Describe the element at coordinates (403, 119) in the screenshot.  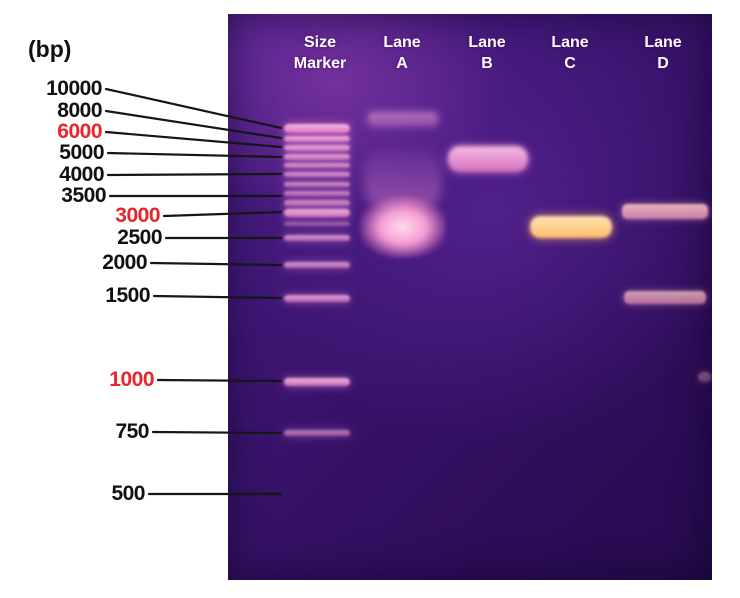
I see `lane-a-faint-band` at that location.